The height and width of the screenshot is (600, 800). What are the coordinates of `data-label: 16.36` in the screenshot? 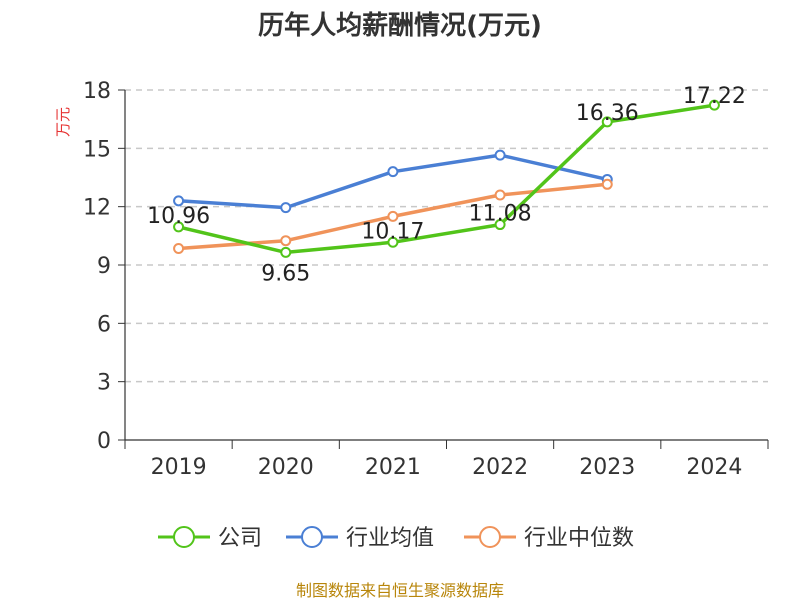 It's located at (607, 113).